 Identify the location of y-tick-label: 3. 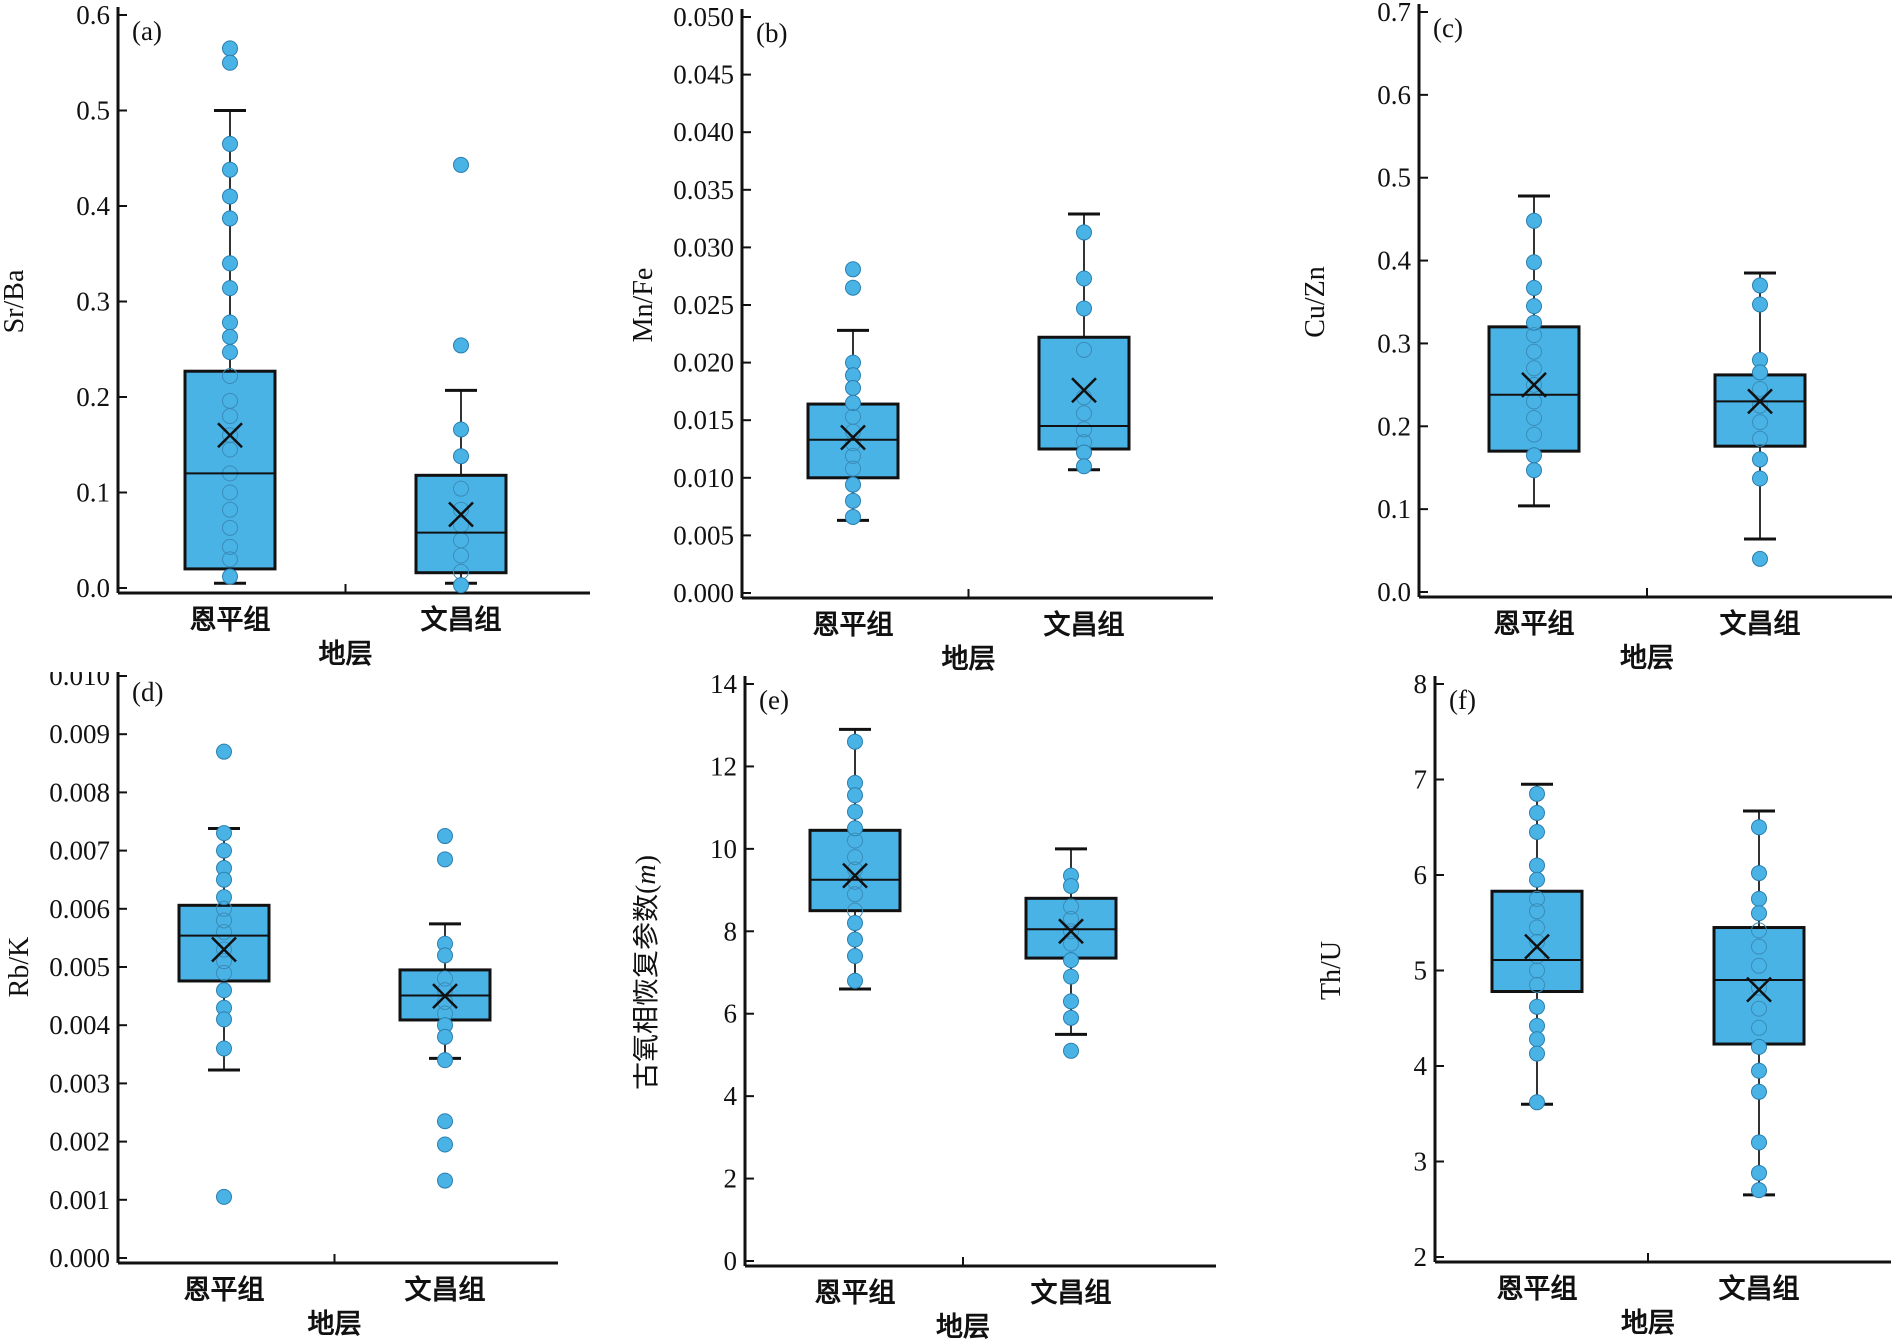
(1421, 1162).